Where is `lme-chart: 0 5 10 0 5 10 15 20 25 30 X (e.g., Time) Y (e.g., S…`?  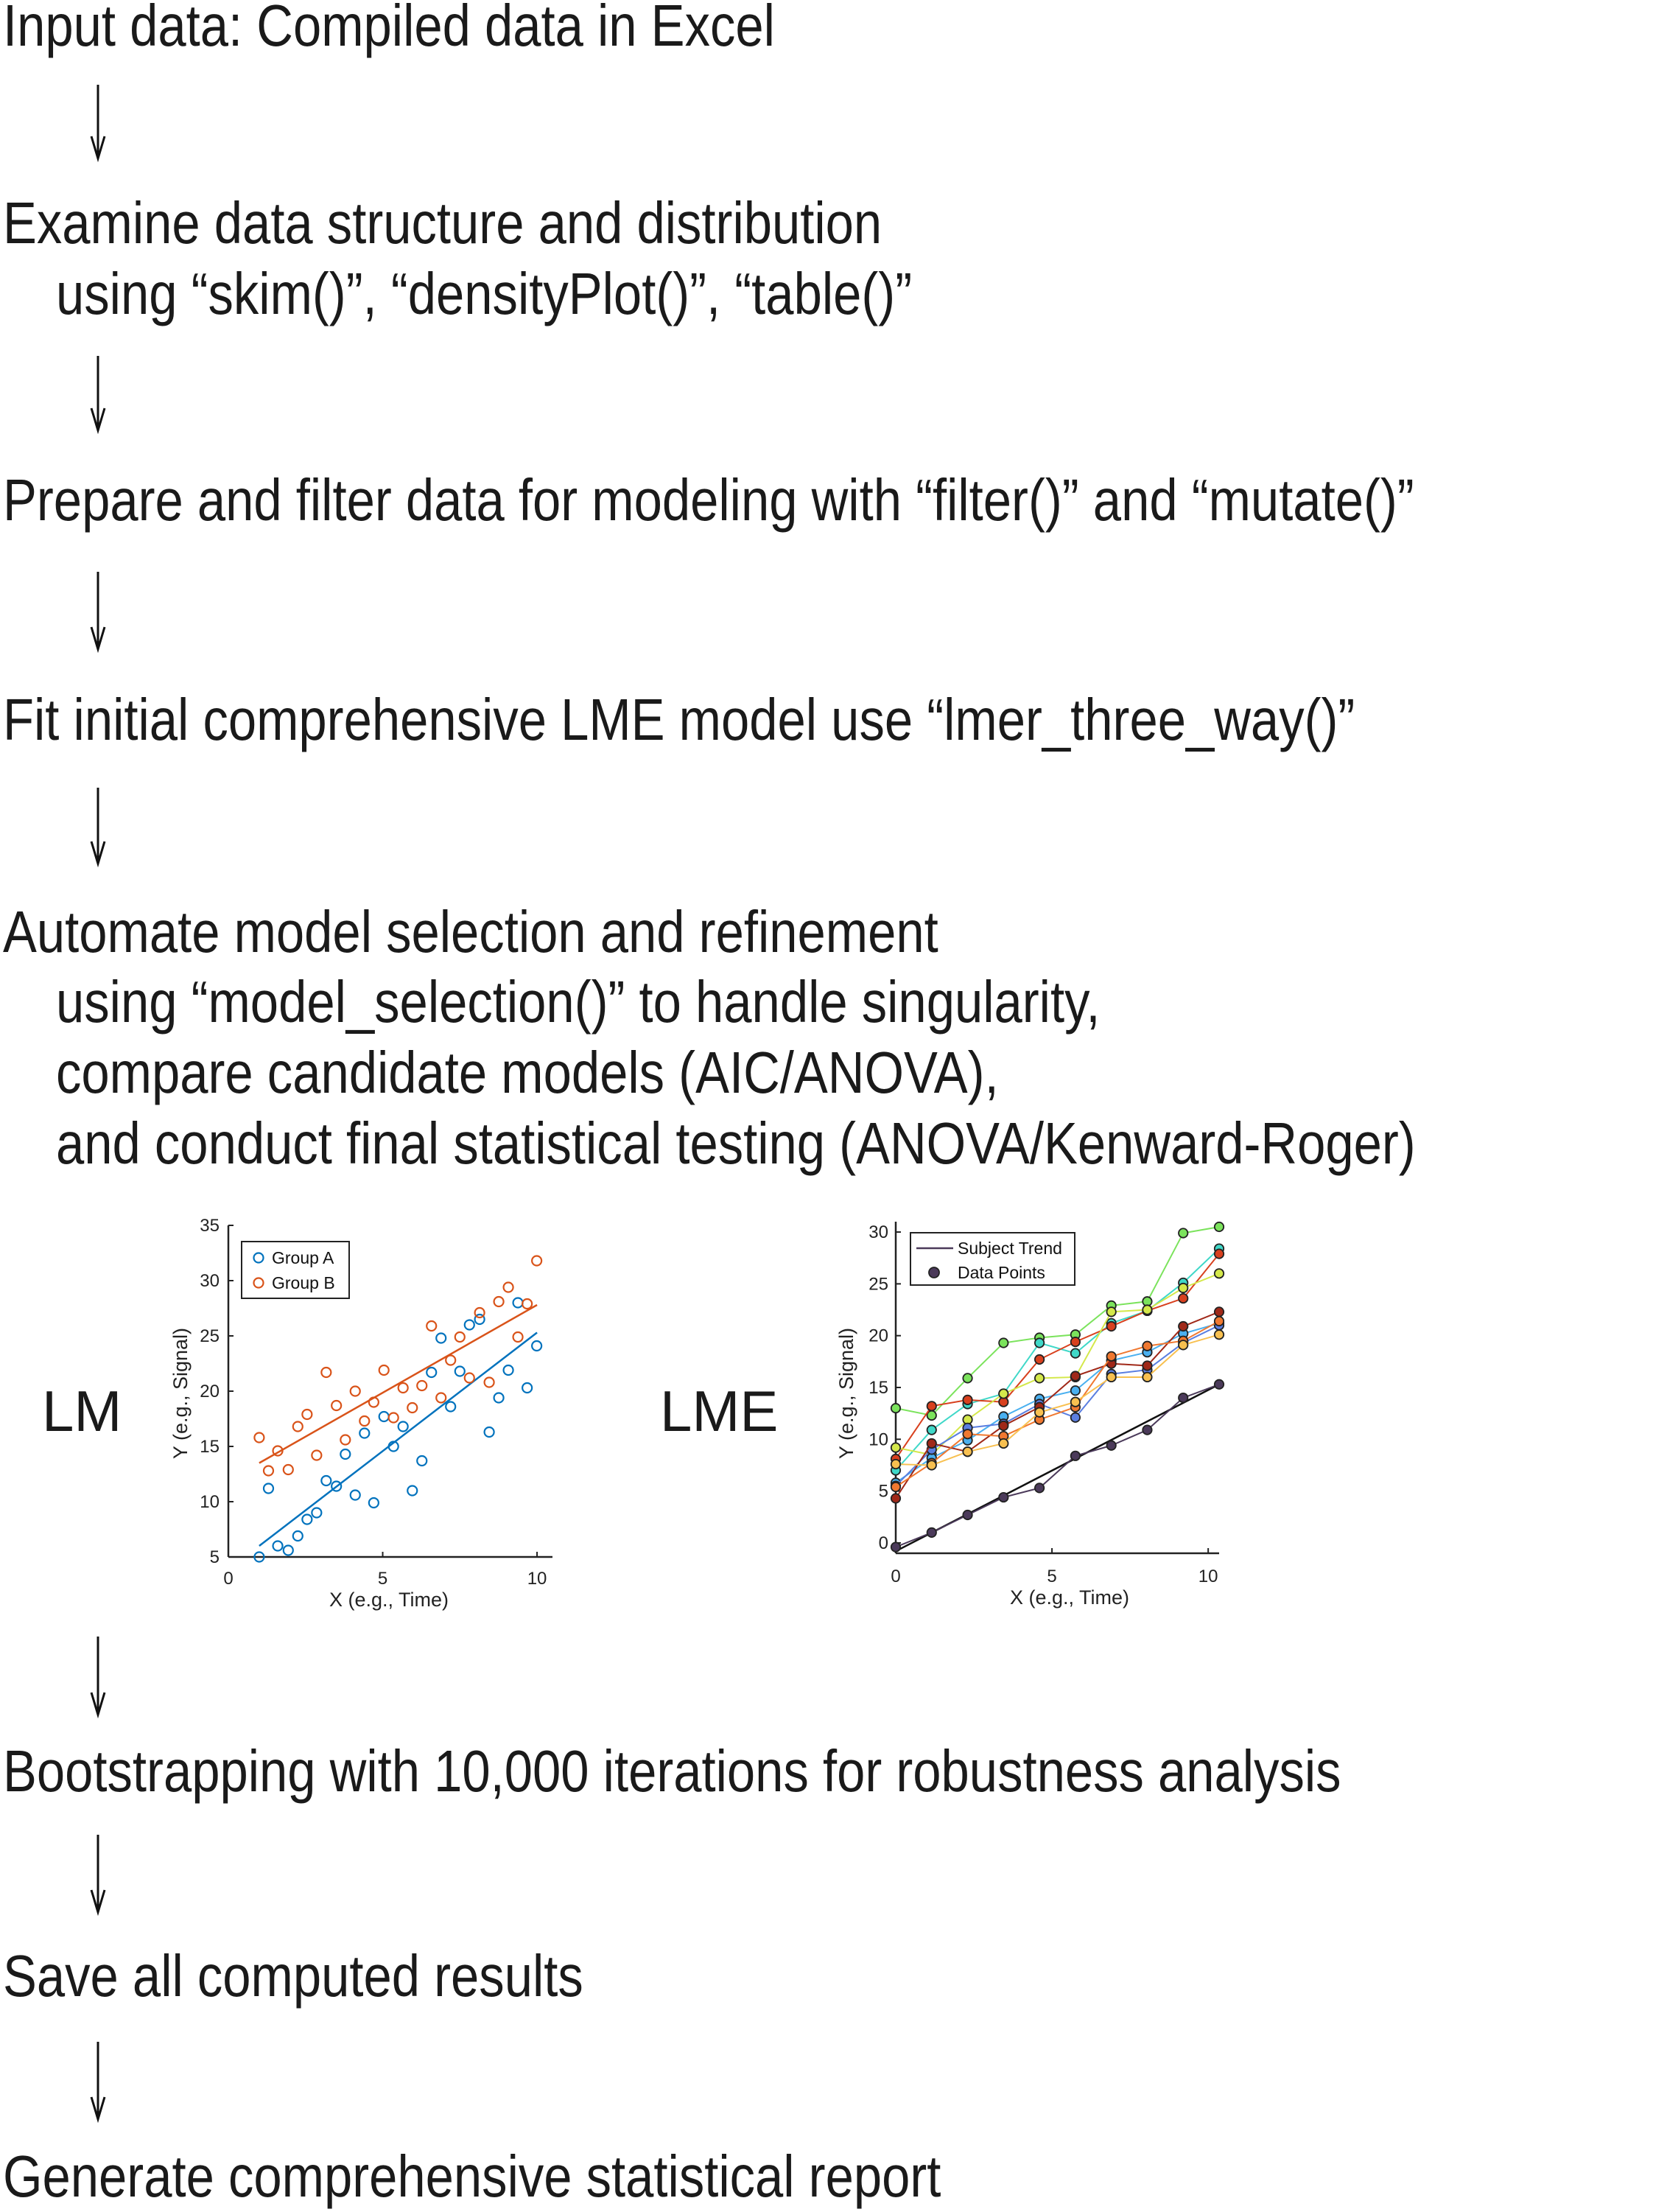
lme-chart: 0 5 10 0 5 10 15 20 25 30 X (e.g., Time) Y (e.g., S… is located at coordinates (1030, 1415).